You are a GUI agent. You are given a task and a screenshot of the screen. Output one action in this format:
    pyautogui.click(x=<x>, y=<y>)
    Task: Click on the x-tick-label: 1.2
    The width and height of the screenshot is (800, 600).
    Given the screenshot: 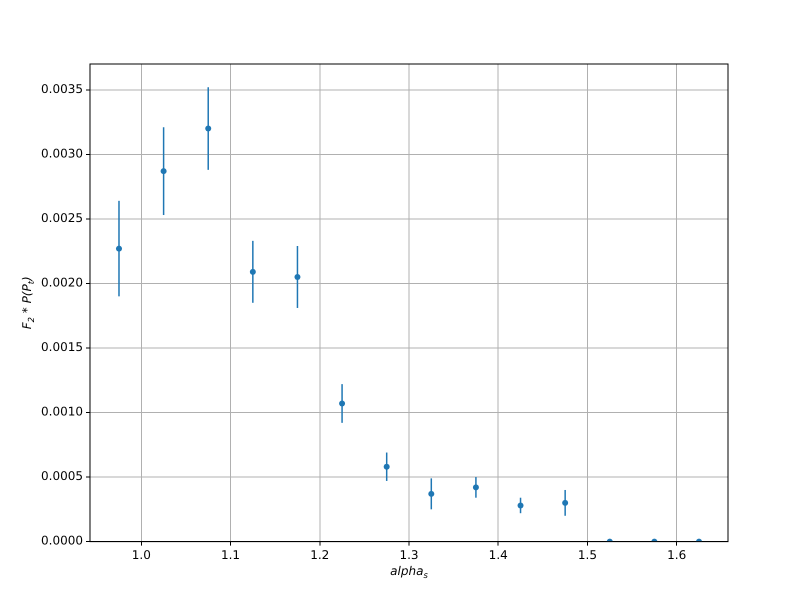 What is the action you would take?
    pyautogui.click(x=320, y=555)
    